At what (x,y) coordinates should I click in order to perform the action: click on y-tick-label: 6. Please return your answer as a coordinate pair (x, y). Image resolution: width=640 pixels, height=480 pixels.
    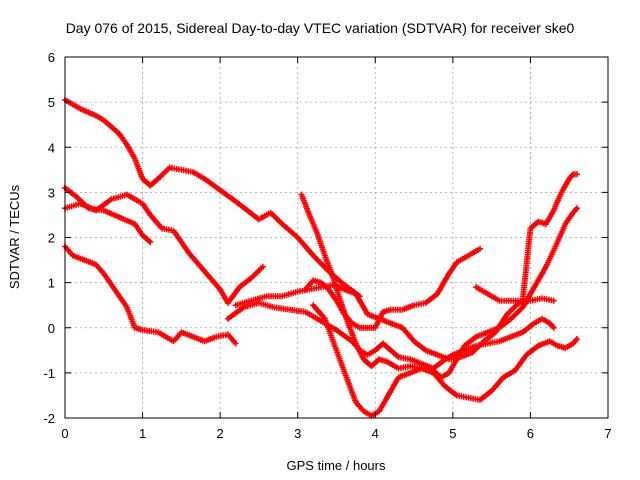
    Looking at the image, I should click on (51, 57).